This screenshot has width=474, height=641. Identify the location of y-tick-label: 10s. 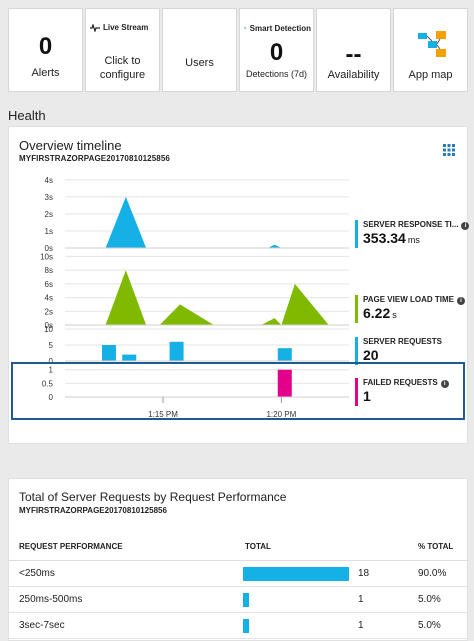
(46, 256).